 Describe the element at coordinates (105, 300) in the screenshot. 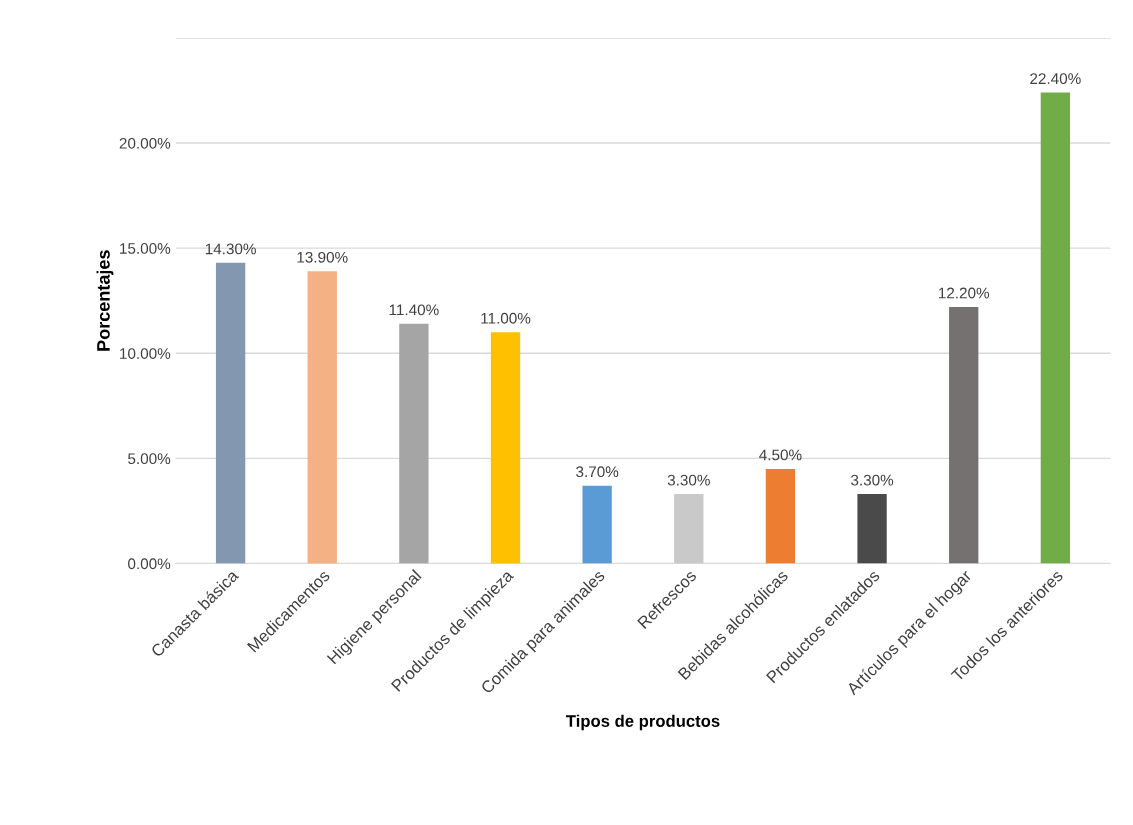

I see `y-axis-title: Porcentajes` at that location.